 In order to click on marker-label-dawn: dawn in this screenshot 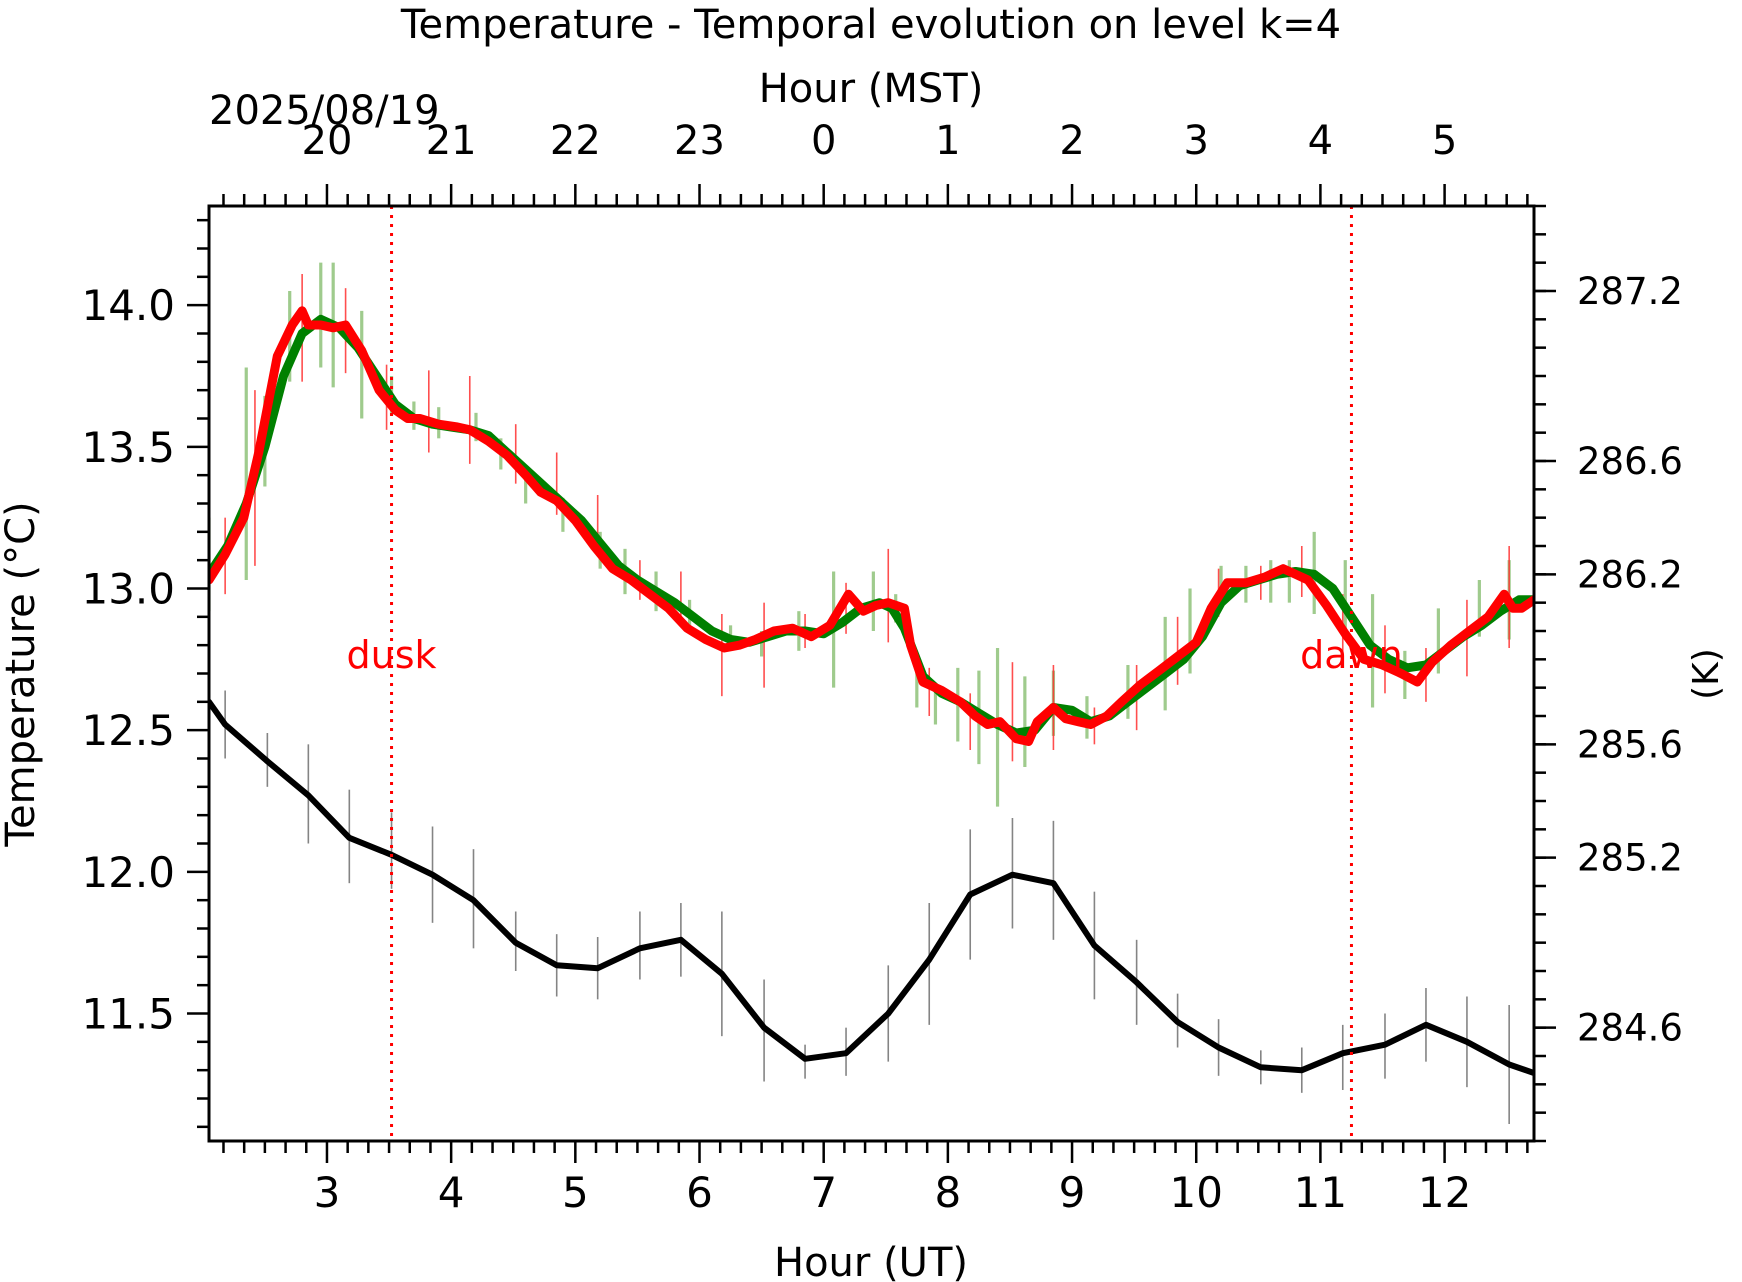, I will do `click(1351, 655)`.